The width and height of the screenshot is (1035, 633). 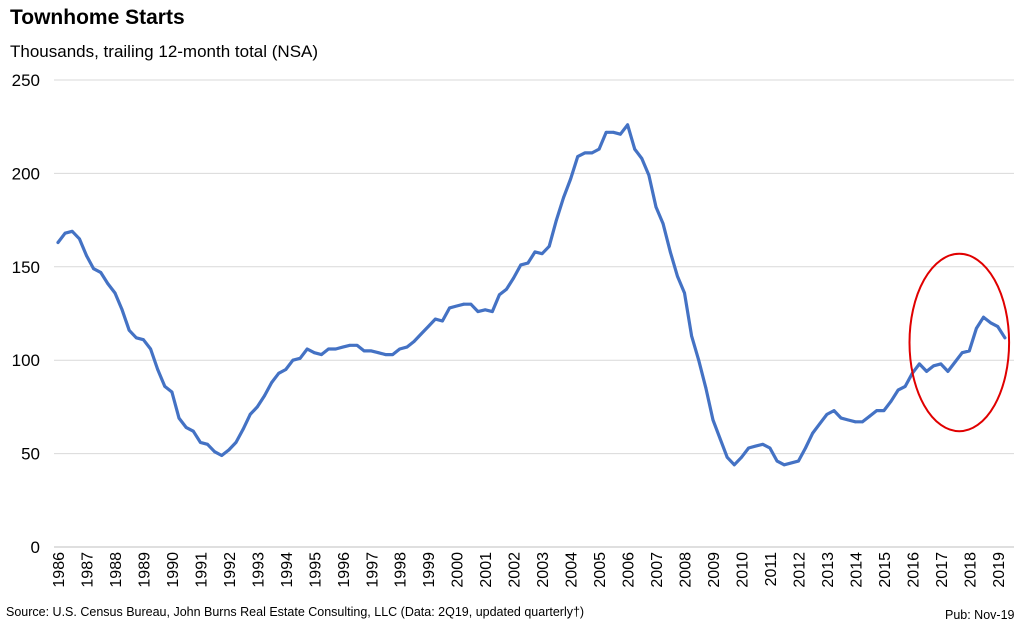 What do you see at coordinates (230, 570) in the screenshot?
I see `x-tick-label: 1992` at bounding box center [230, 570].